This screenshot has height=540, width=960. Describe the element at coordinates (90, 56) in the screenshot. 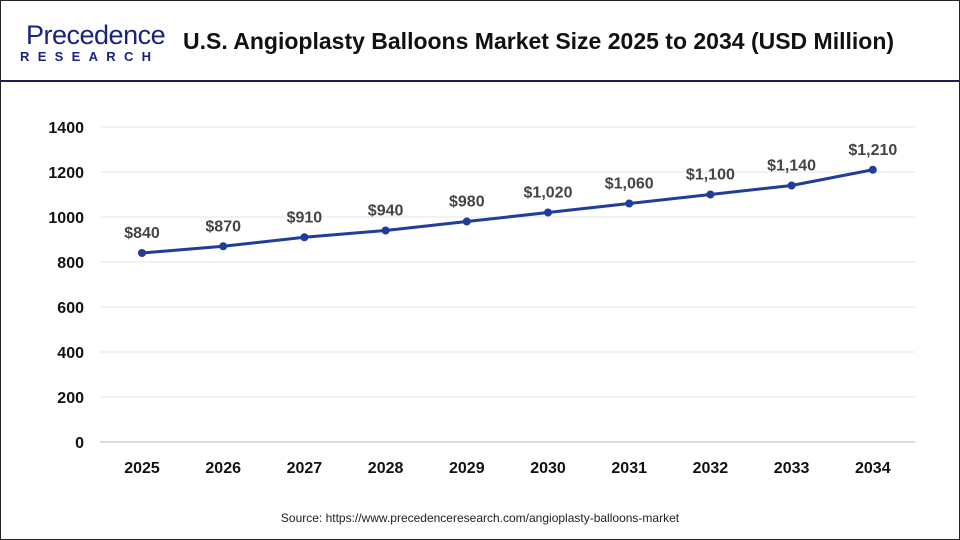

I see `logo-subtext: RESEARCH` at that location.